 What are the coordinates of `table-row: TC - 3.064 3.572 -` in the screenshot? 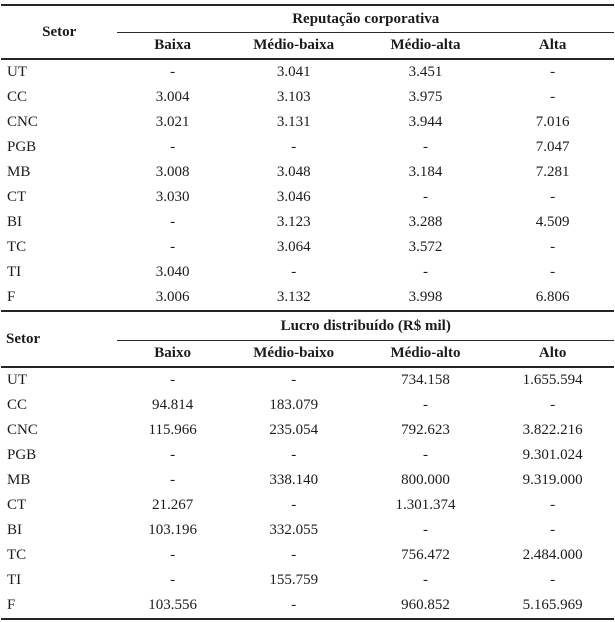 It's located at (307, 247).